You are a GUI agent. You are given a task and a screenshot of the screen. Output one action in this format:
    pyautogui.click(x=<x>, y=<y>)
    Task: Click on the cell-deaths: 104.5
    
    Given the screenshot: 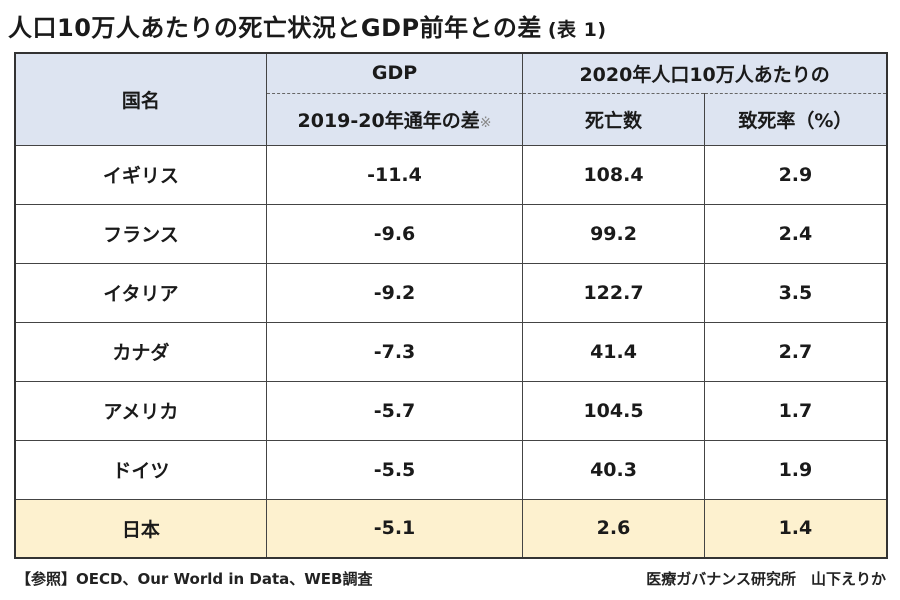 What is the action you would take?
    pyautogui.click(x=613, y=410)
    